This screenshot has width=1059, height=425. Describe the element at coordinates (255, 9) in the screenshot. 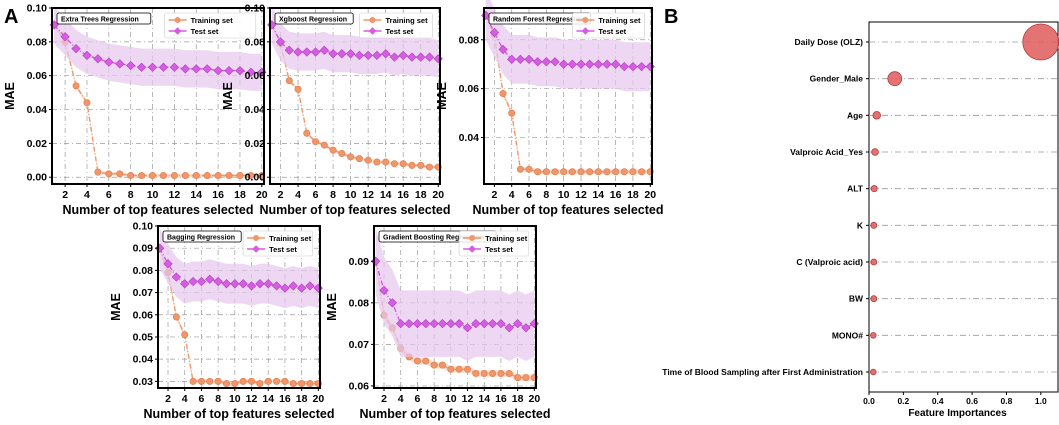

I see `y-tick-label: 0.10` at that location.